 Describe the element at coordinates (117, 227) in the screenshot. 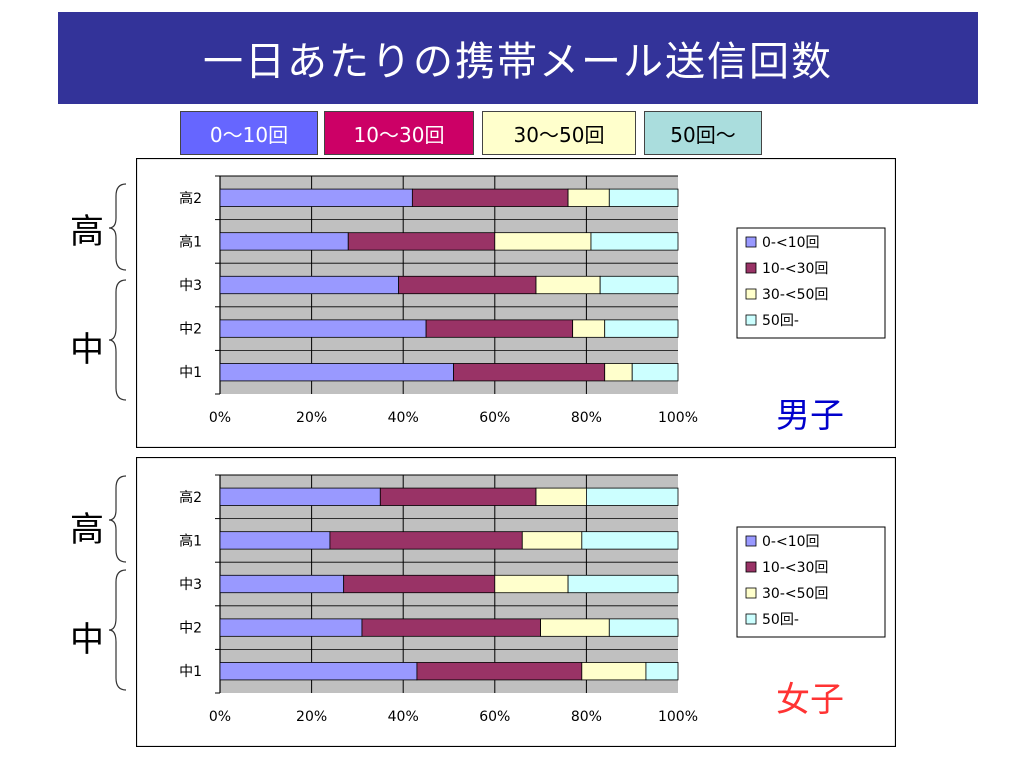

I see `brace-high-male` at that location.